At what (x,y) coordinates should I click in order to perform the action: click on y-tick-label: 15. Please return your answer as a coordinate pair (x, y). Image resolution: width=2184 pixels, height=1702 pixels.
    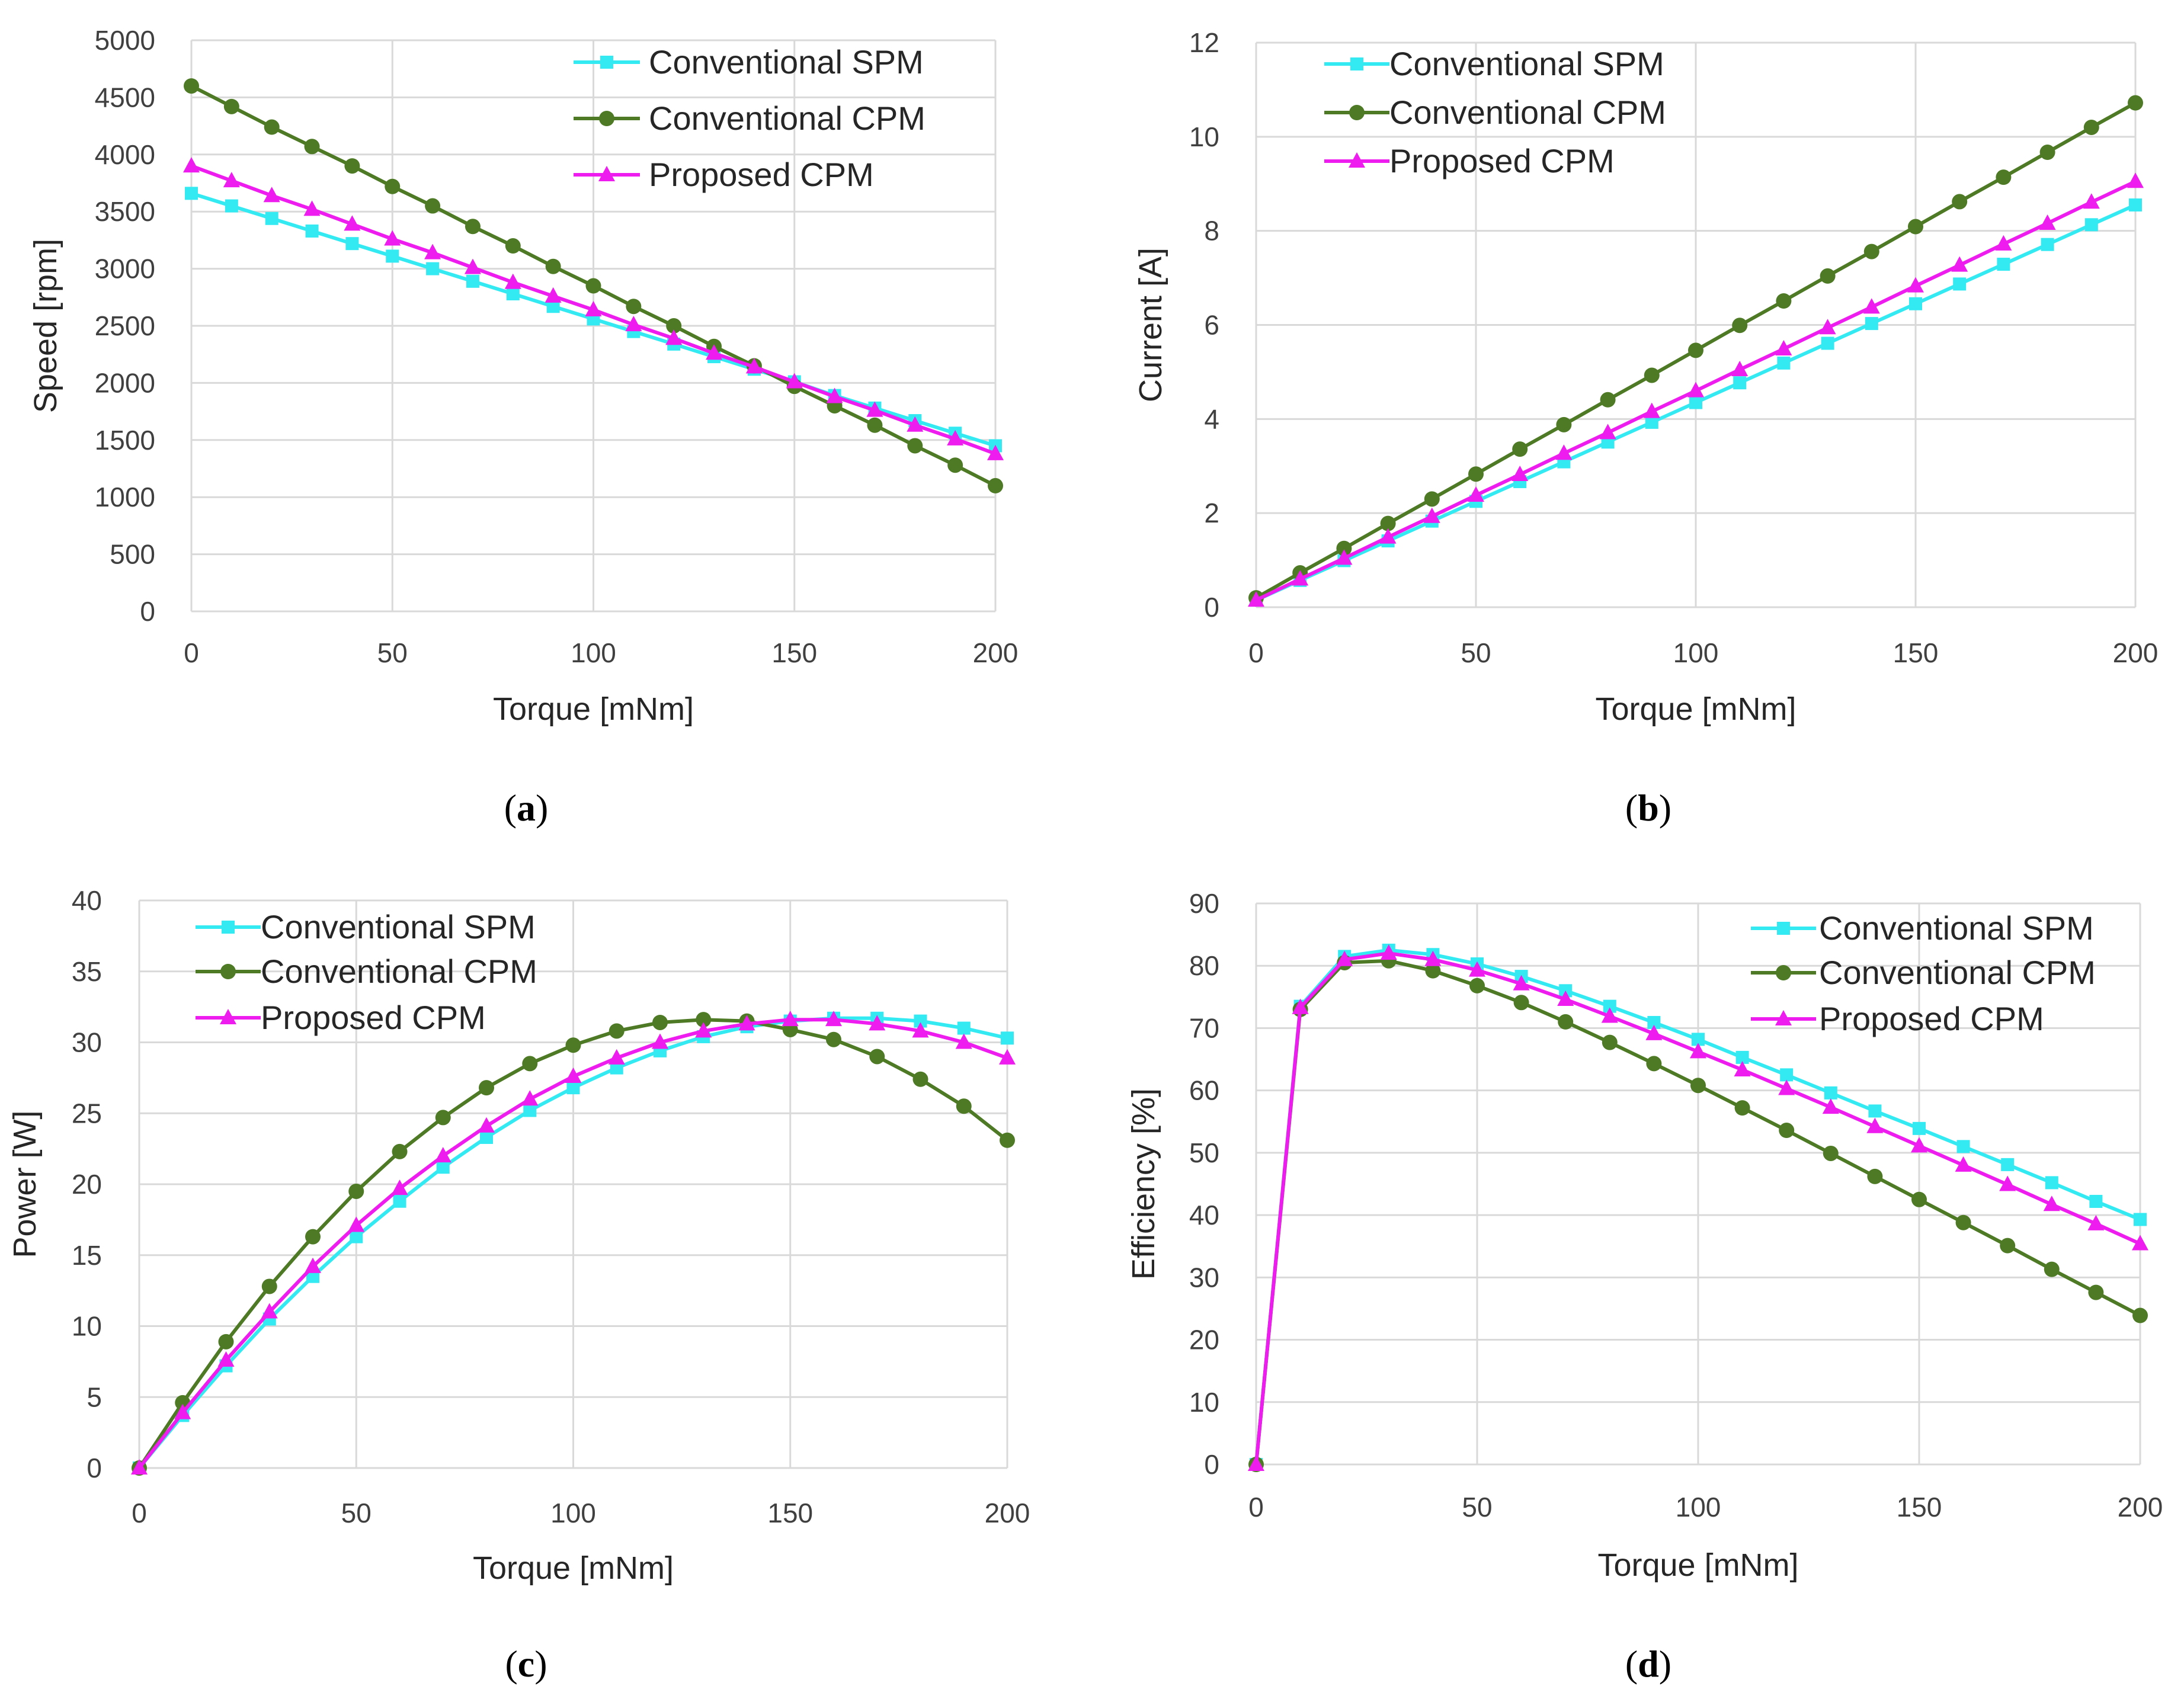
    Looking at the image, I should click on (87, 1255).